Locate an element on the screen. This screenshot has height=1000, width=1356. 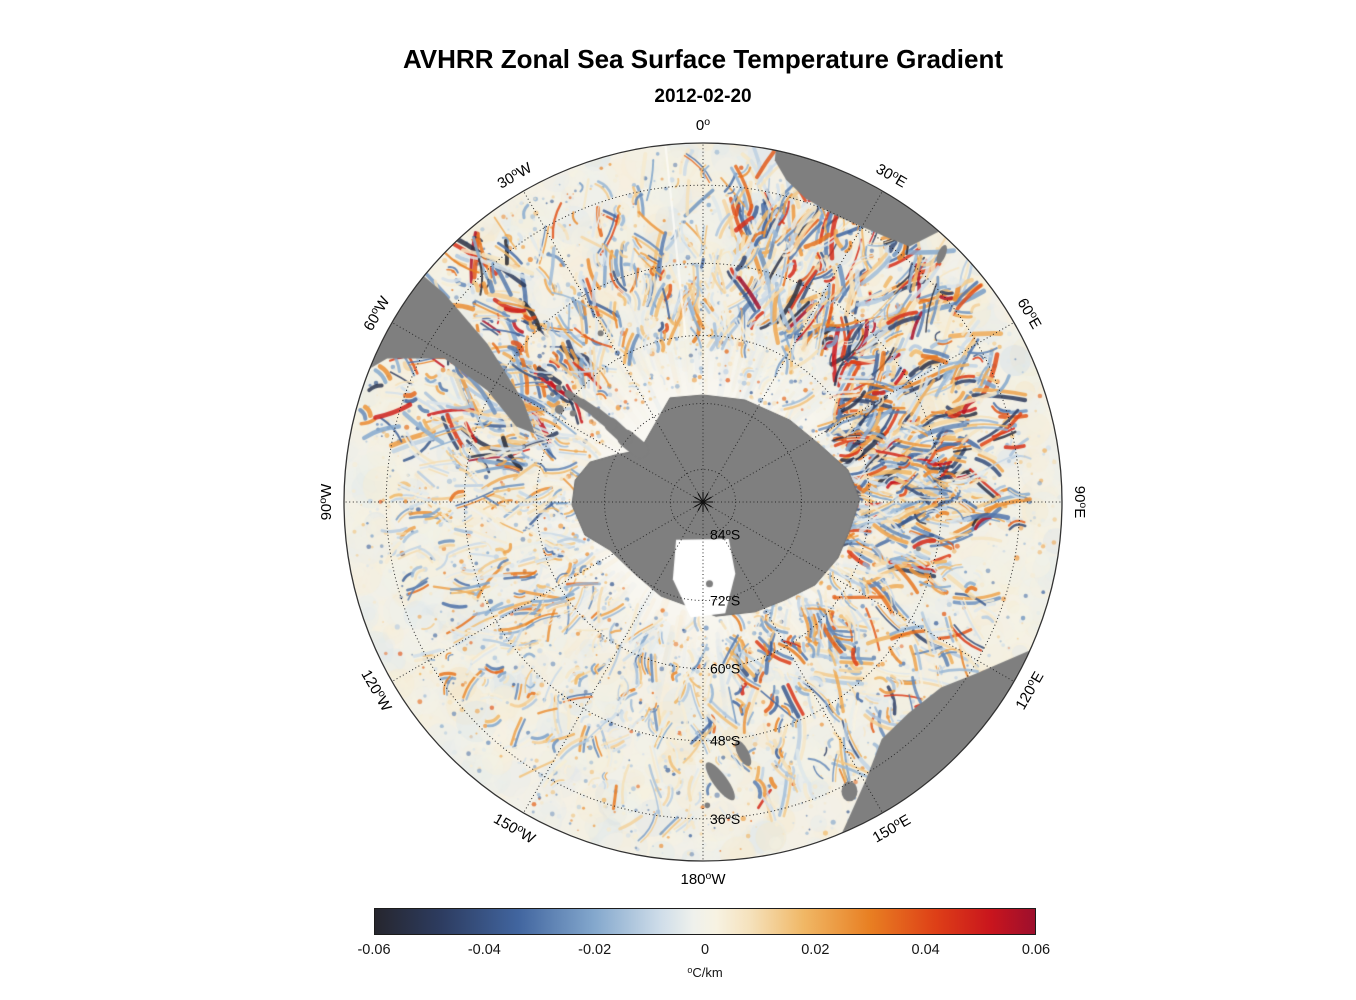
lon-label-0: 0o is located at coordinates (703, 125).